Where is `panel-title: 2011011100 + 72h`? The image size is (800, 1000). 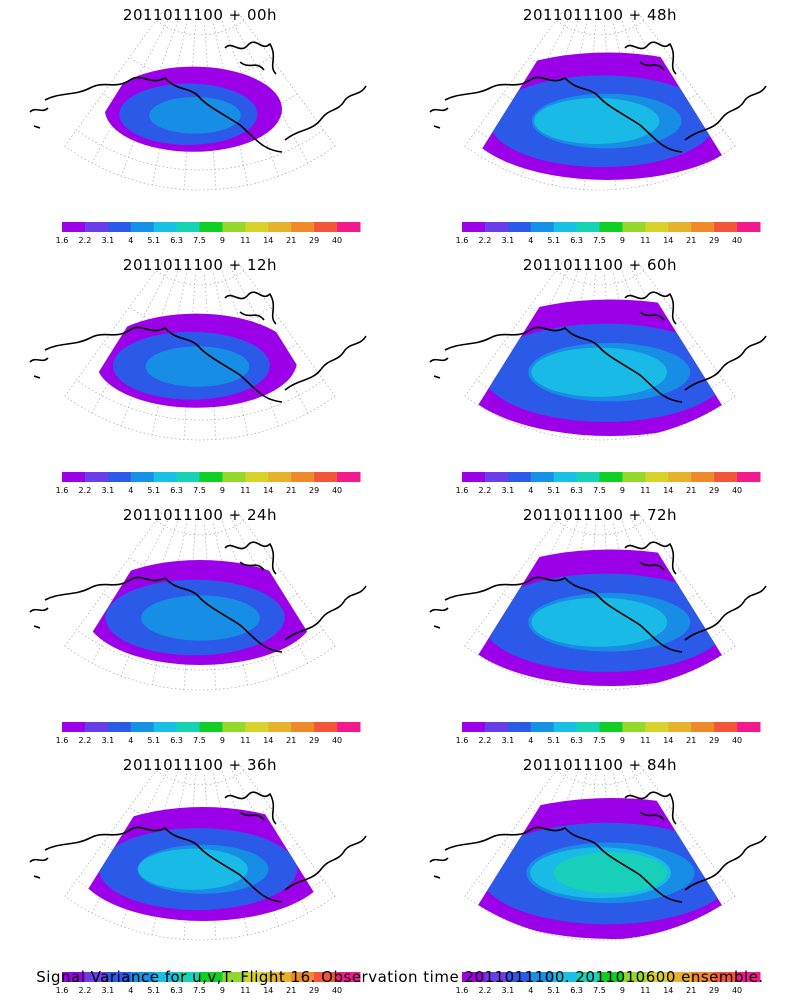
panel-title: 2011011100 + 72h is located at coordinates (600, 515).